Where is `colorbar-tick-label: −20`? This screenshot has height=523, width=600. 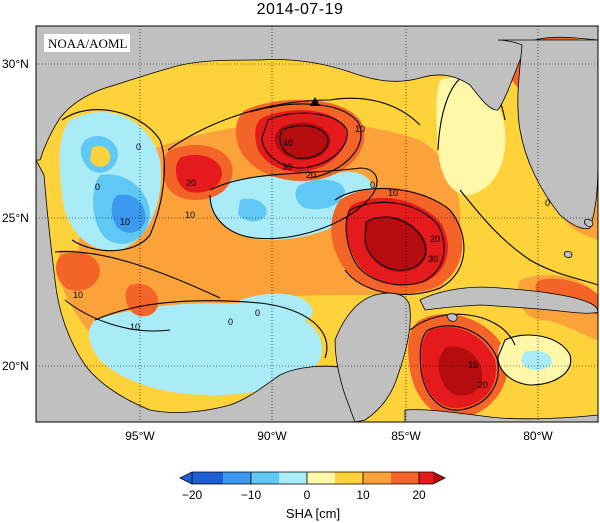 colorbar-tick-label: −20 is located at coordinates (192, 495).